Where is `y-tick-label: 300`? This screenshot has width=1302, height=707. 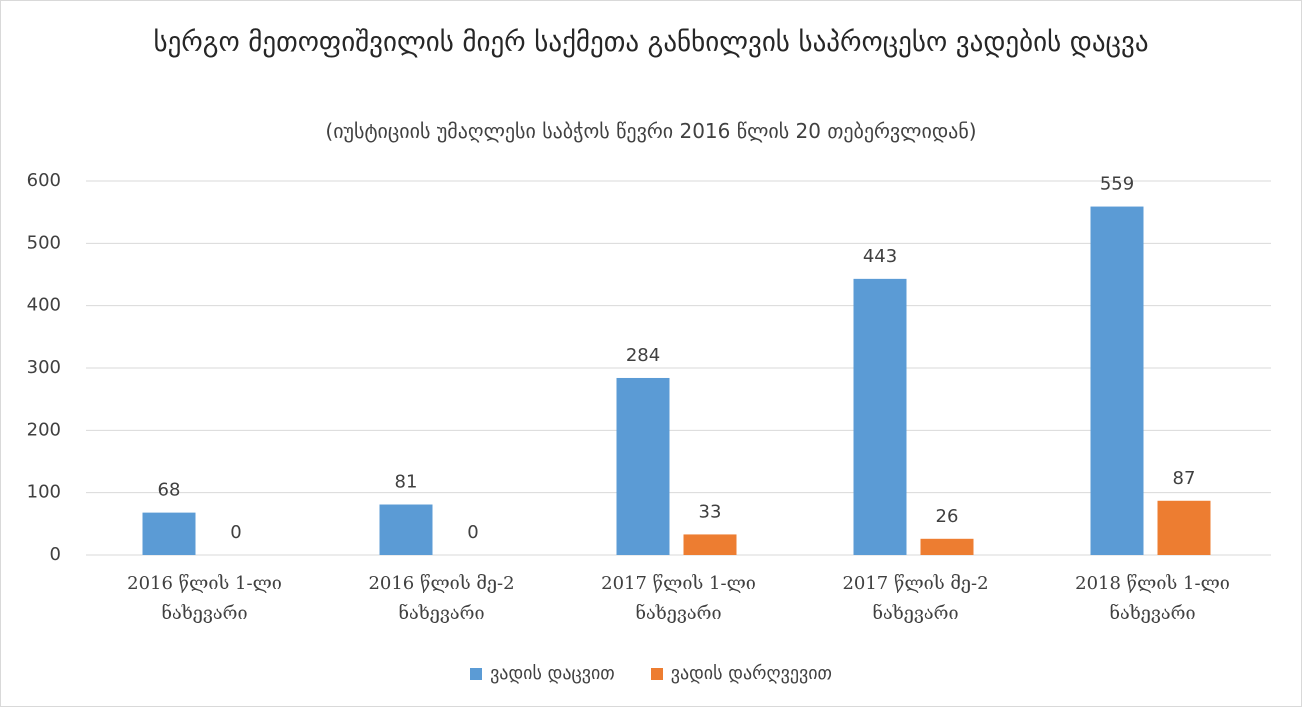 y-tick-label: 300 is located at coordinates (44, 367).